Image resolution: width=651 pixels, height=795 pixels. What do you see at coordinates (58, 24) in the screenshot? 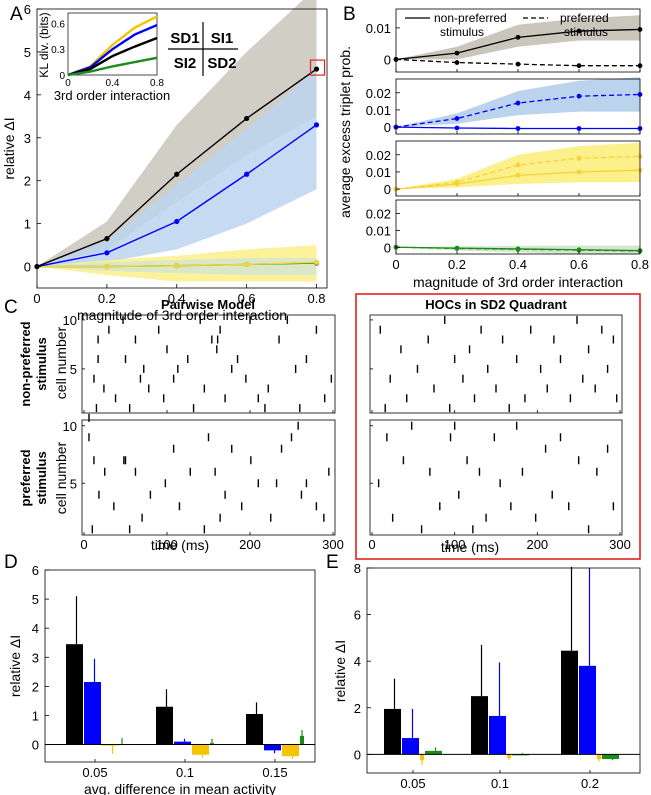
I see `inset-y-tick-label: 0.6` at bounding box center [58, 24].